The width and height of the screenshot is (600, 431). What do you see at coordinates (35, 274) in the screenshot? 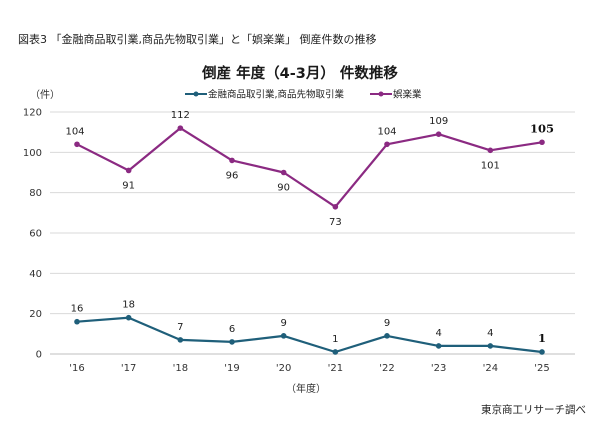
I see `y-tick-label: 40` at bounding box center [35, 274].